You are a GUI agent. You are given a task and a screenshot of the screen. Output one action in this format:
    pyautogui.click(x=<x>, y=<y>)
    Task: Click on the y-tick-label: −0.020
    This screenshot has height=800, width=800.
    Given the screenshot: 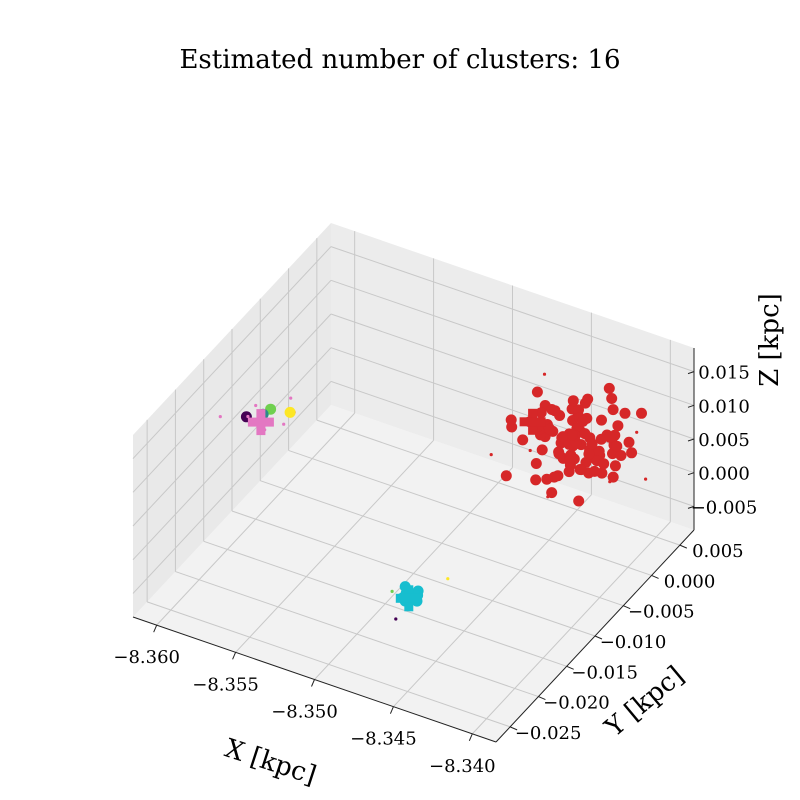 What is the action you would take?
    pyautogui.click(x=576, y=703)
    